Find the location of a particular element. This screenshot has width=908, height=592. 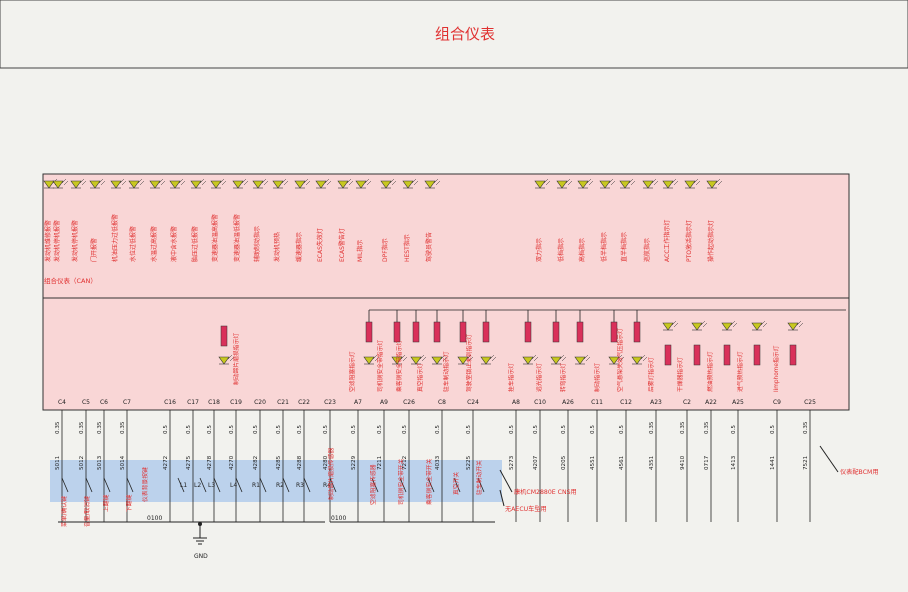

wire-number-label: 4285 is located at coordinates (279, 462).